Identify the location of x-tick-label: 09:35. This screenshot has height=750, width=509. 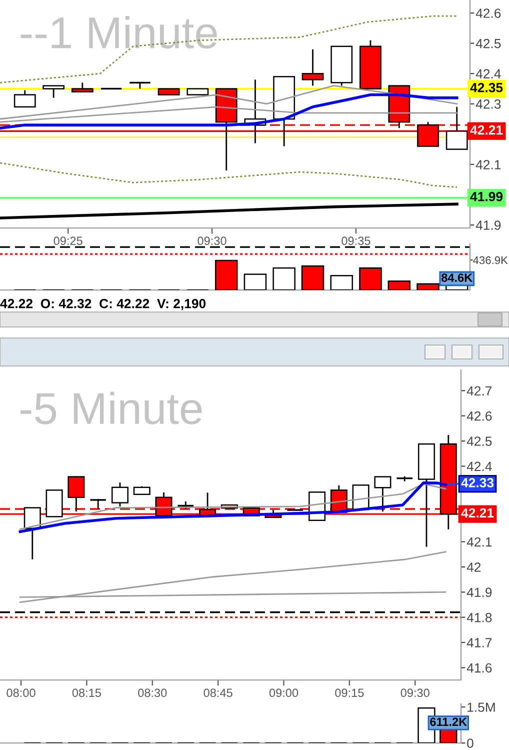
(356, 241).